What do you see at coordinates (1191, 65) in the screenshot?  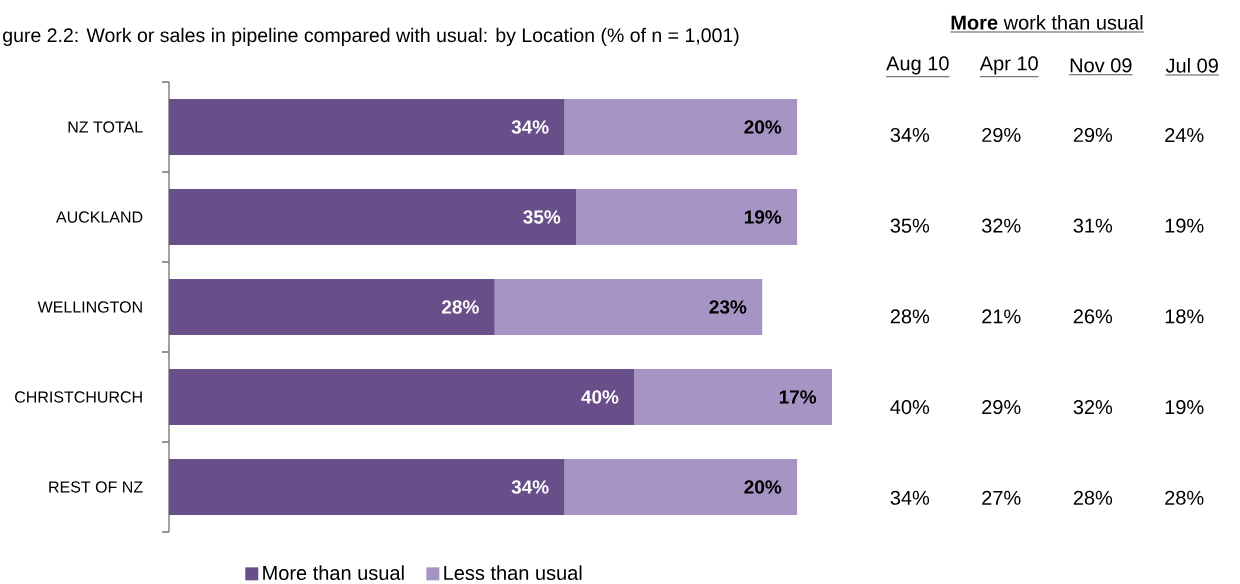 I see `category-label: Jul 09` at bounding box center [1191, 65].